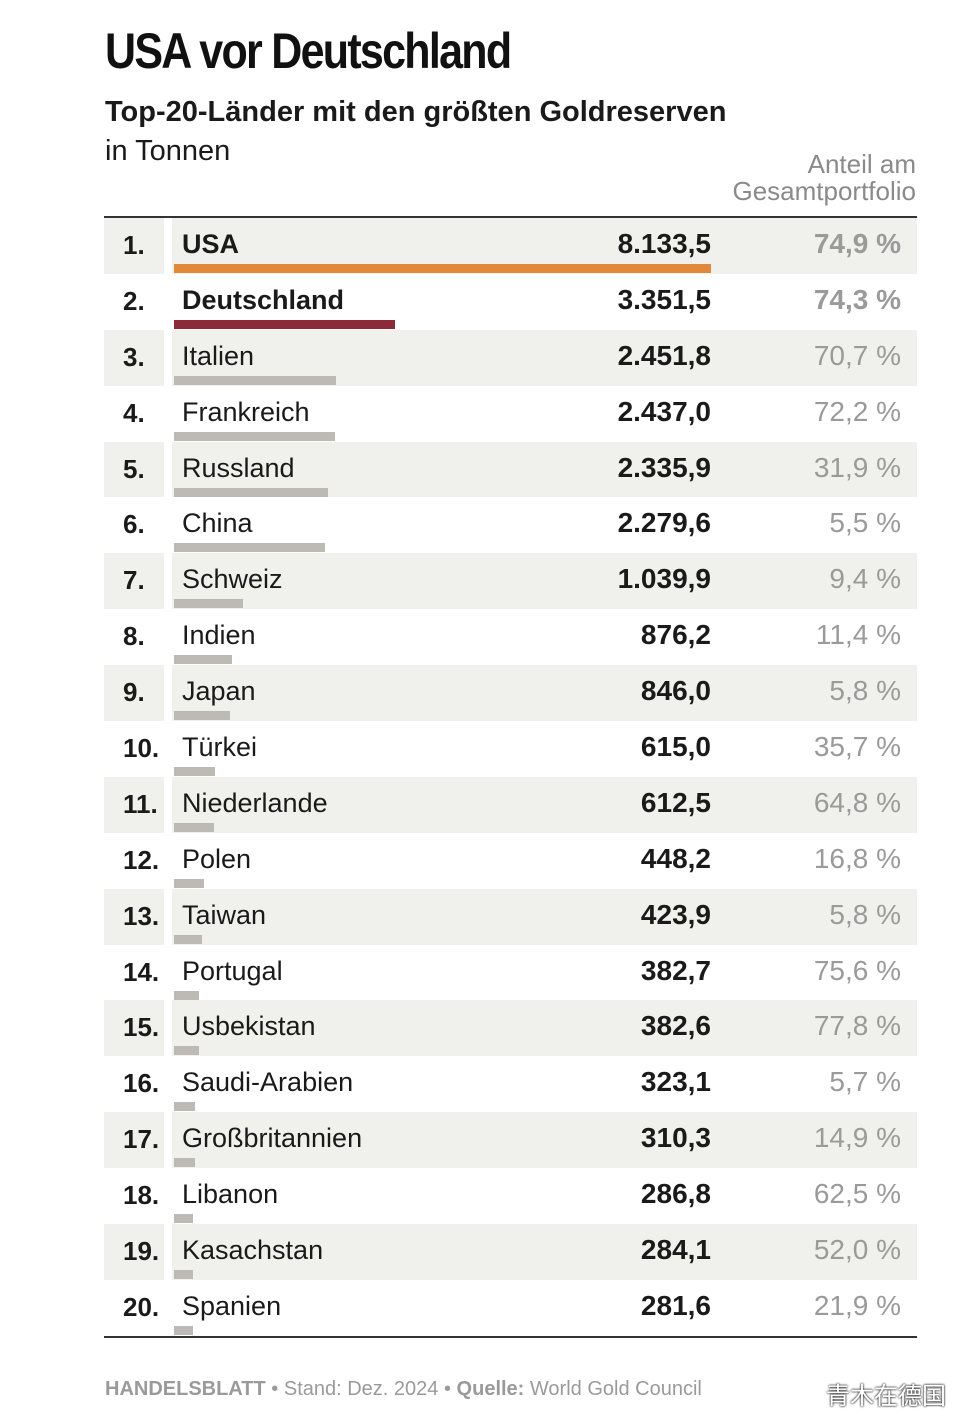 This screenshot has height=1422, width=960. I want to click on country-label: Spanien, so click(232, 1305).